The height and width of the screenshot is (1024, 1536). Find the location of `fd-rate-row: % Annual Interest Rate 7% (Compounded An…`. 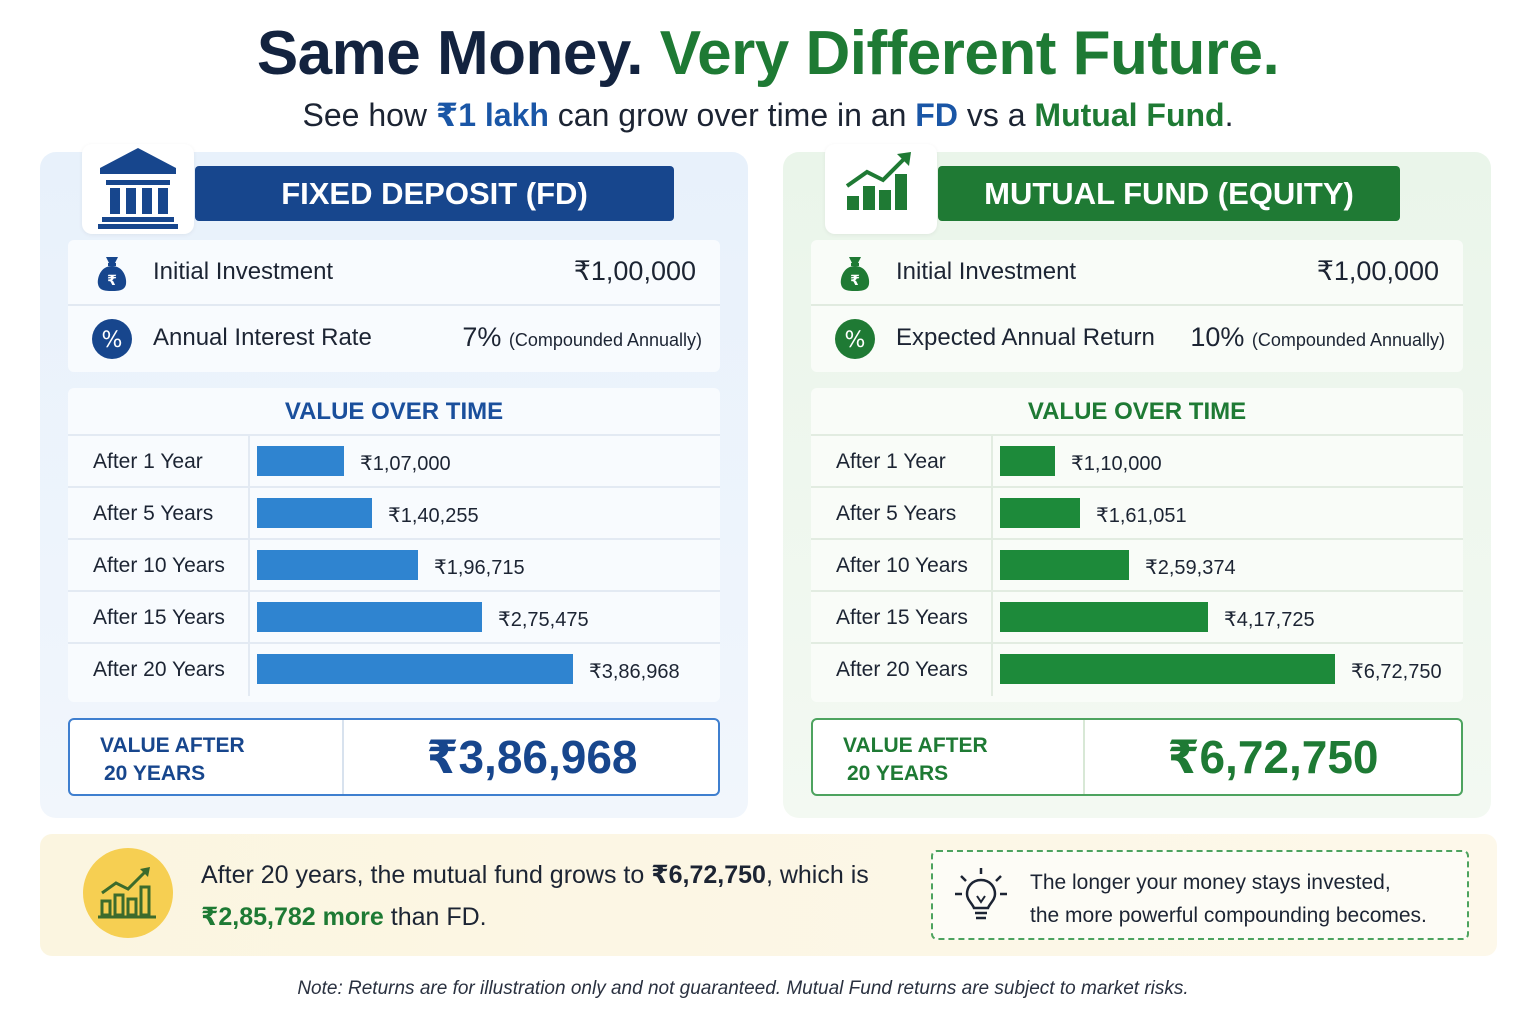

fd-rate-row: % Annual Interest Rate 7% (Compounded An… is located at coordinates (394, 339).